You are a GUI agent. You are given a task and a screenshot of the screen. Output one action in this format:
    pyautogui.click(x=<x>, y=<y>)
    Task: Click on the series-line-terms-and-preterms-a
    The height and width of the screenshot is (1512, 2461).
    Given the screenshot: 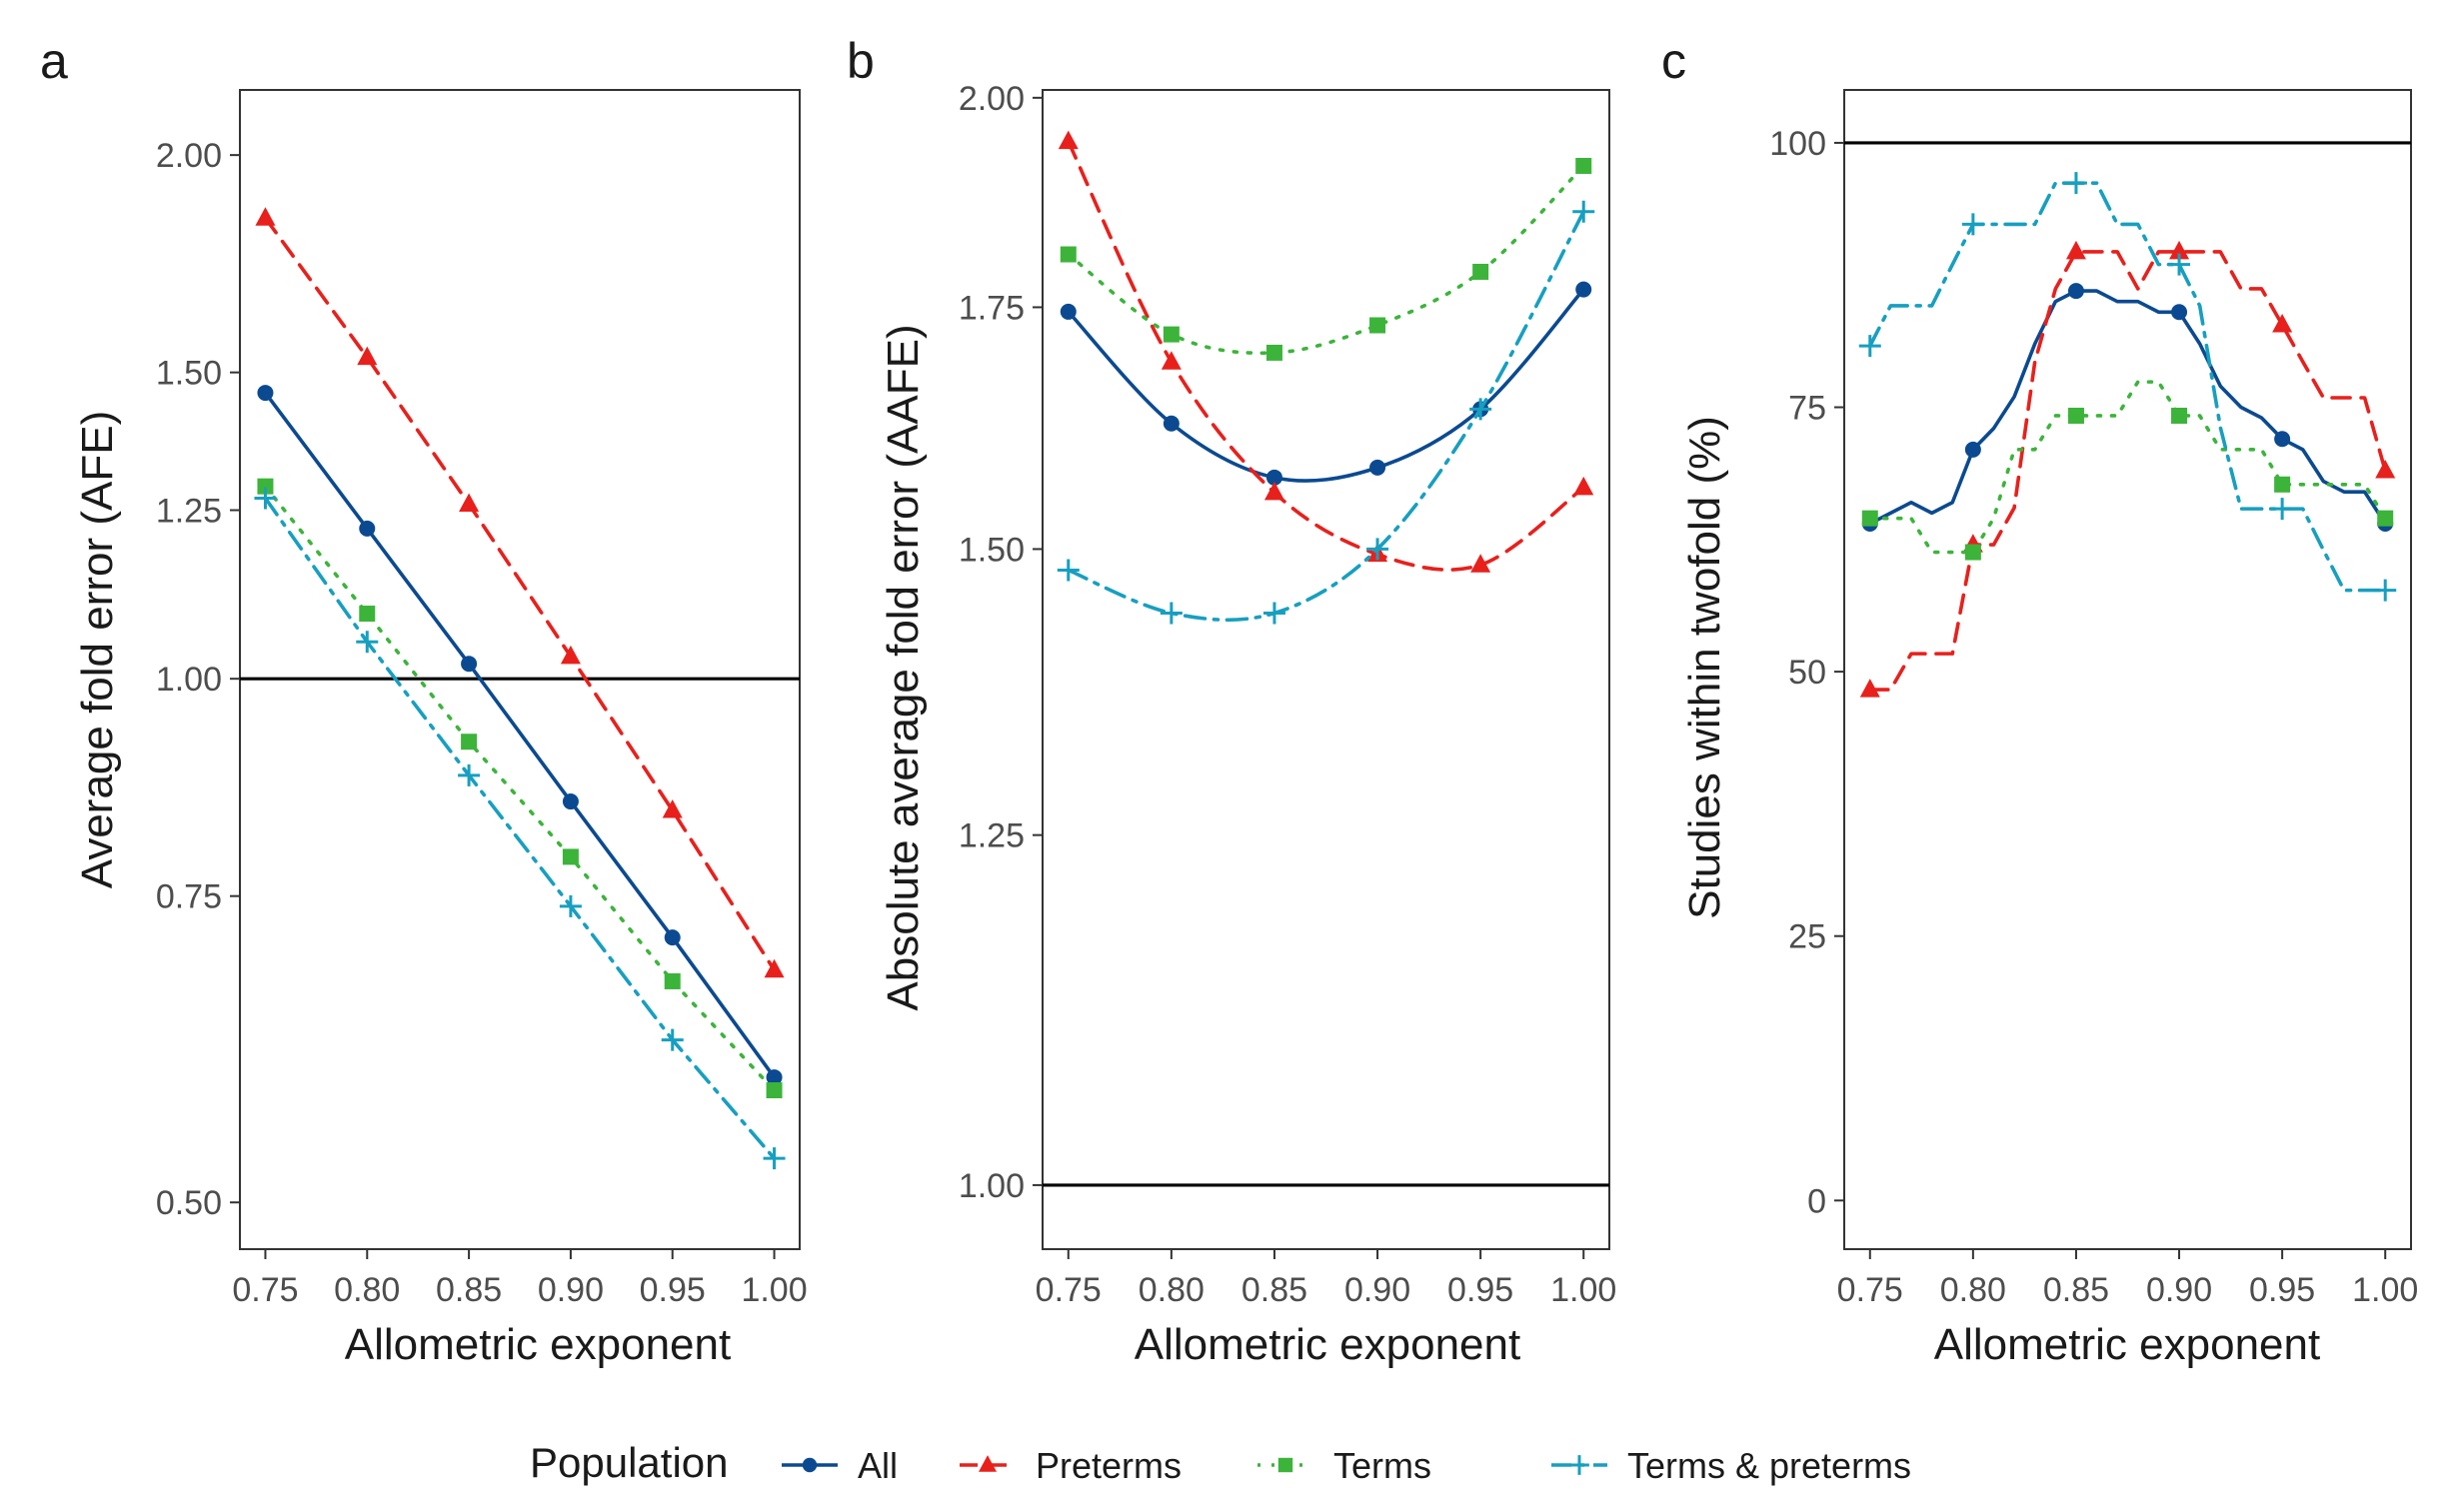 What is the action you would take?
    pyautogui.click(x=520, y=828)
    